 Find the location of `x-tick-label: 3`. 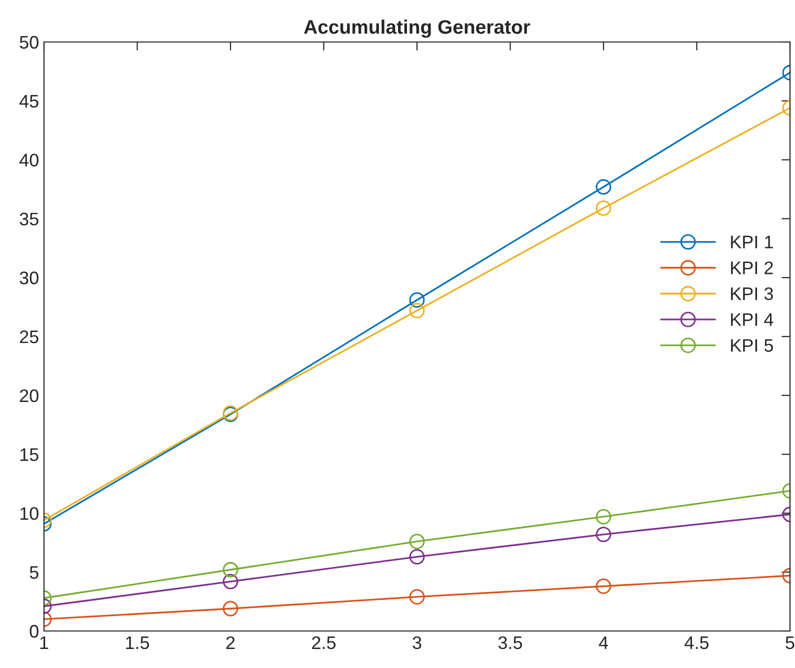

x-tick-label: 3 is located at coordinates (417, 643).